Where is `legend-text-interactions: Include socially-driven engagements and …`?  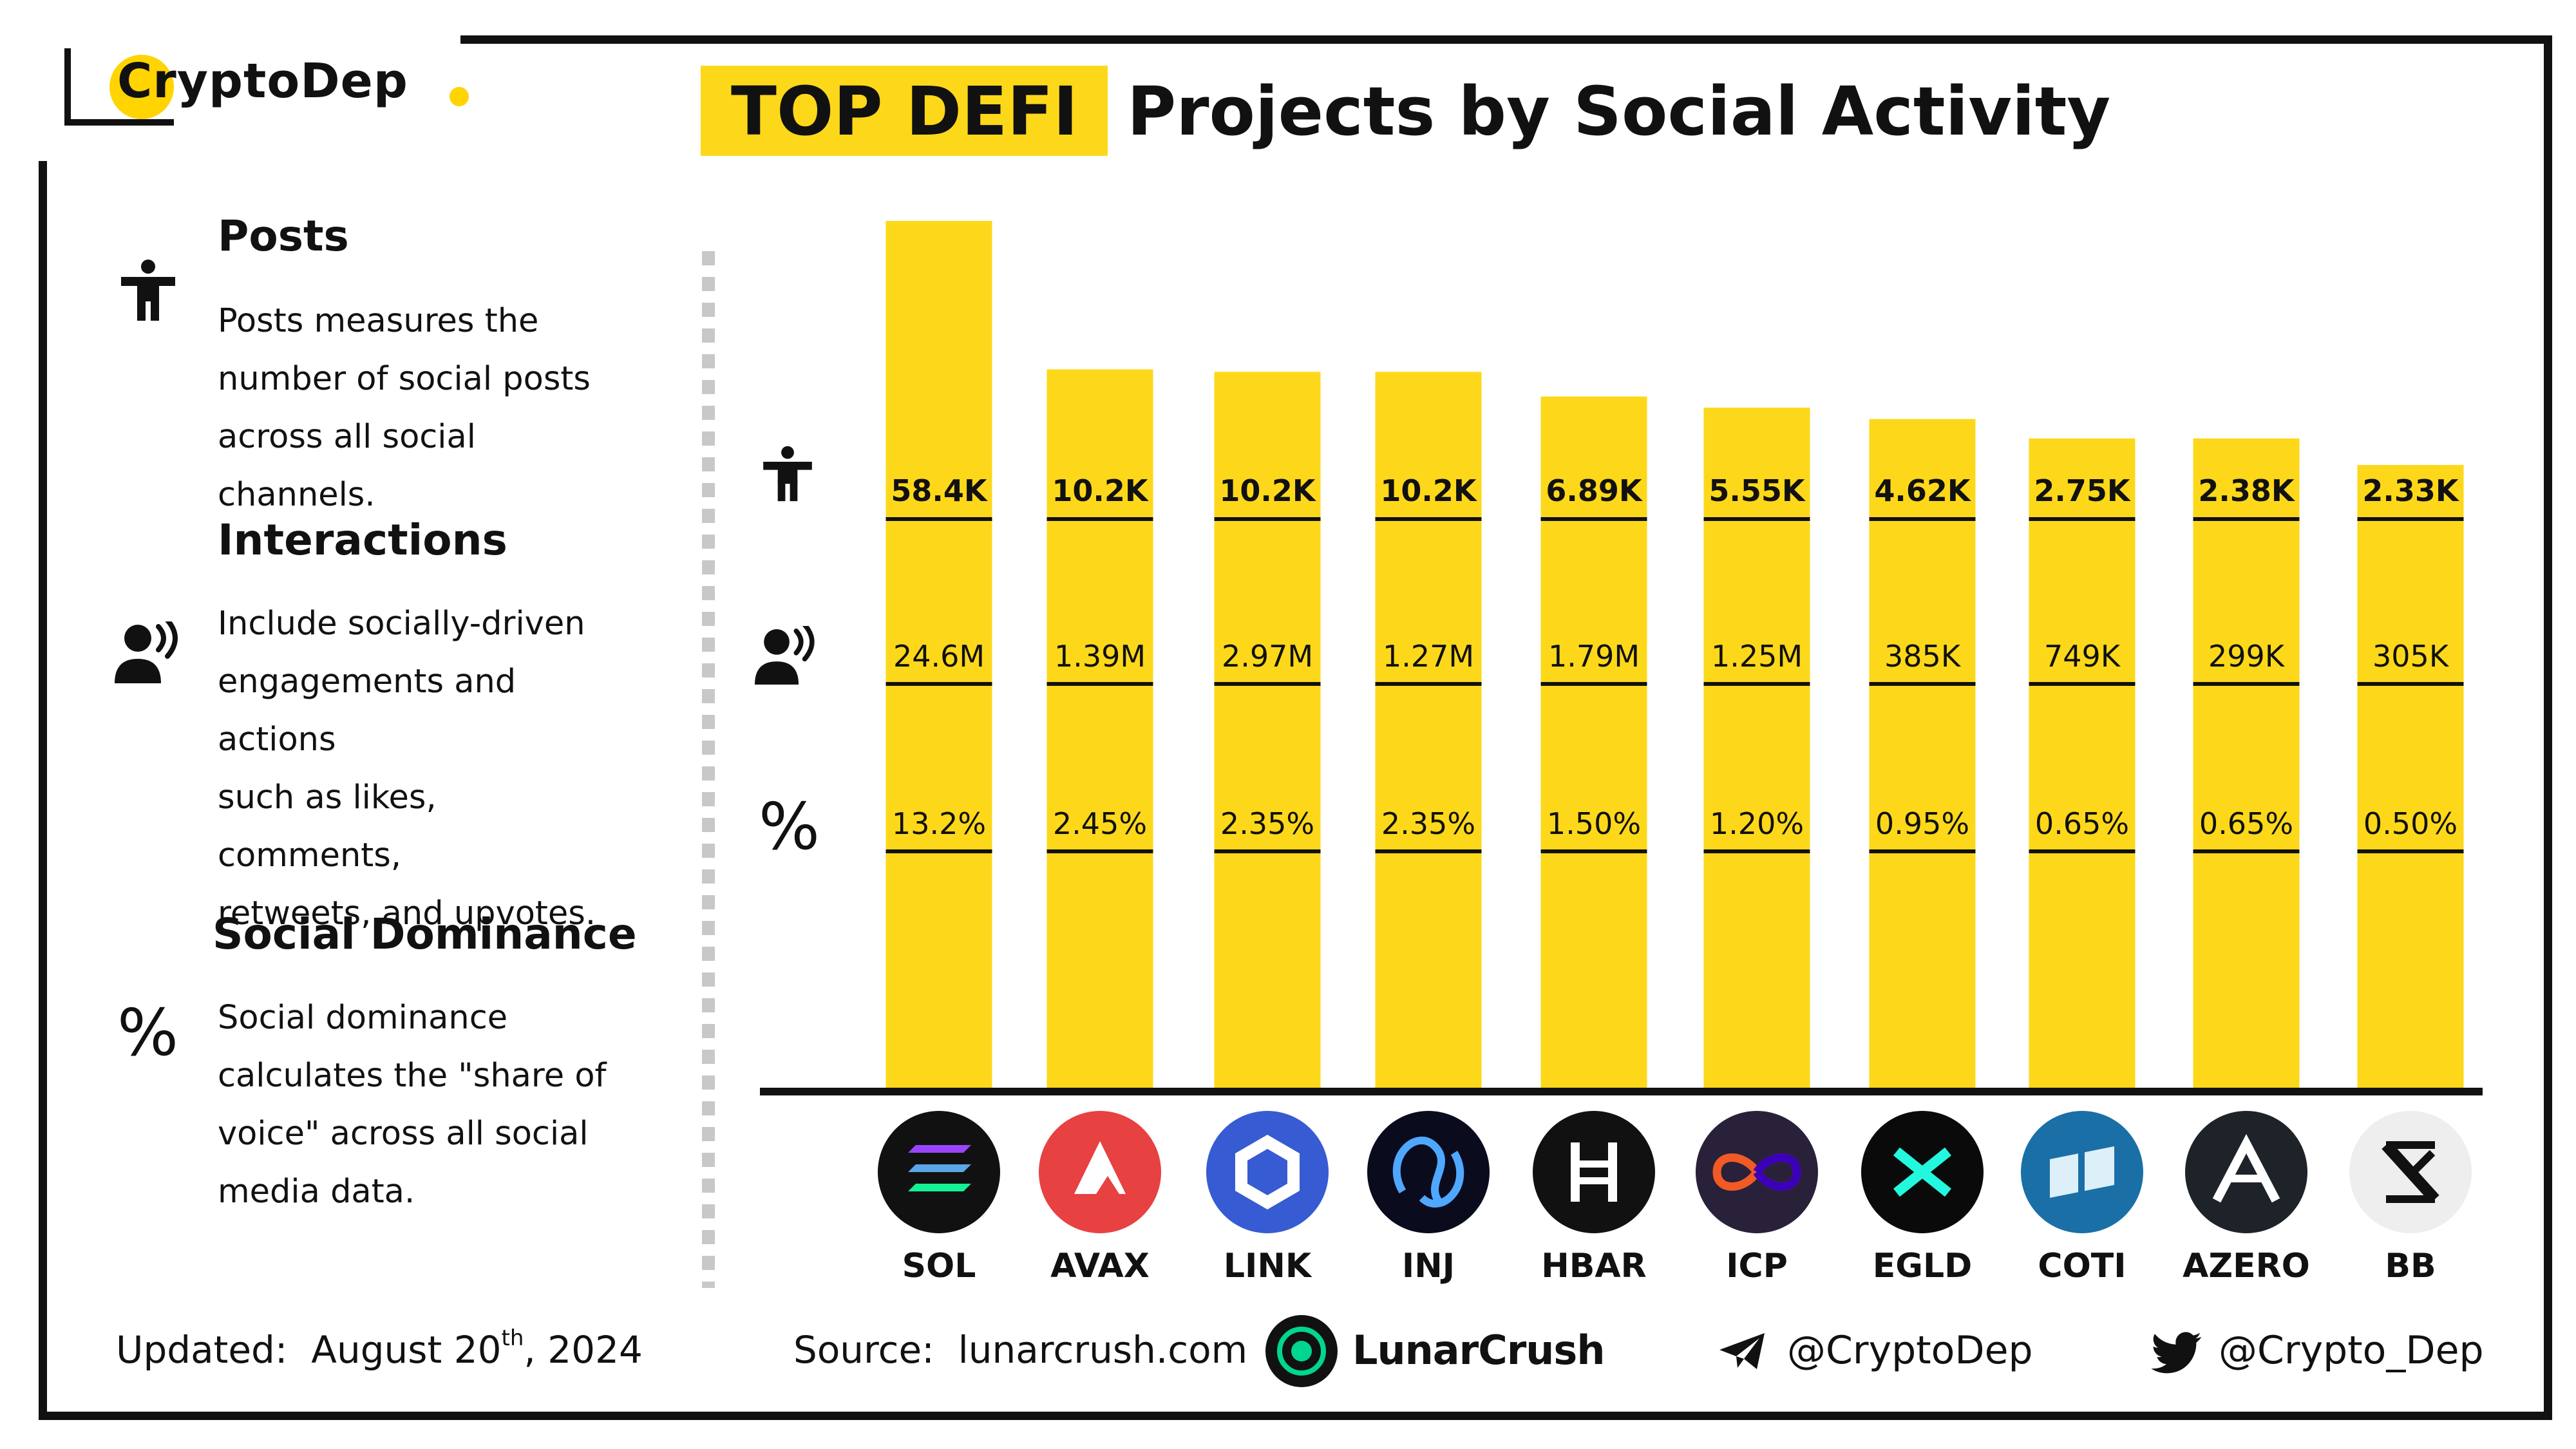 legend-text-interactions: Include socially-driven engagements and … is located at coordinates (424, 769).